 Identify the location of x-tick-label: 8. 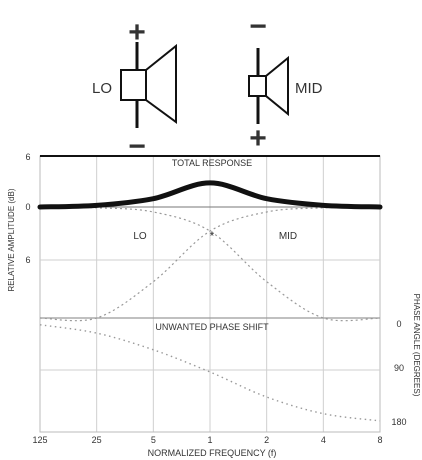
(379, 440).